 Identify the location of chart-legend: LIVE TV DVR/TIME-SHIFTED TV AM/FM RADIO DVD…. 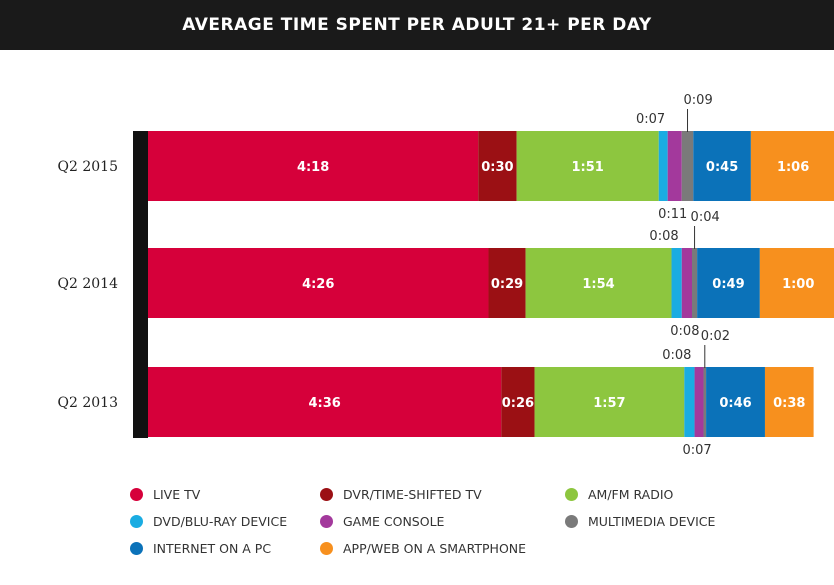
(460, 529).